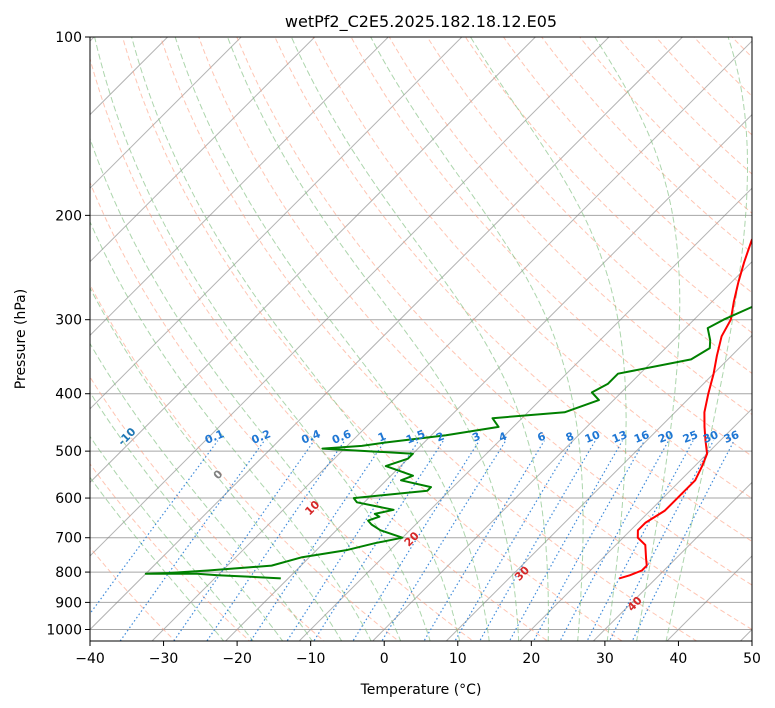 The height and width of the screenshot is (708, 775). What do you see at coordinates (68, 499) in the screenshot?
I see `y-tick-label: 600` at bounding box center [68, 499].